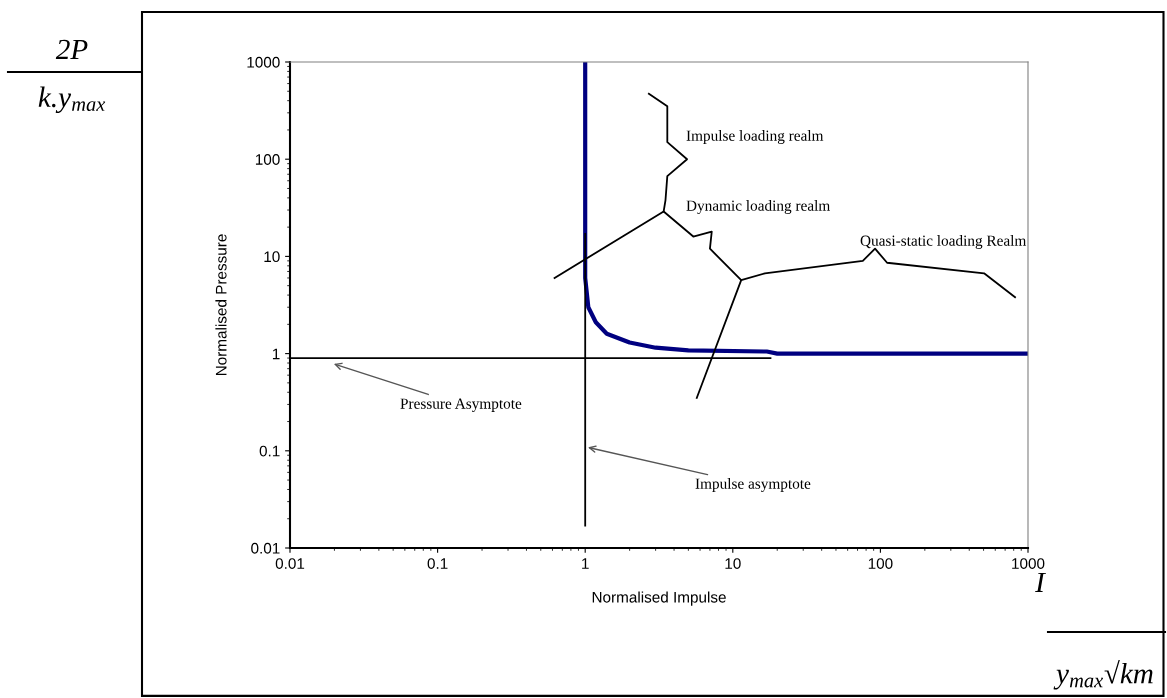  What do you see at coordinates (269, 451) in the screenshot?
I see `y-tick-label: 0.1` at bounding box center [269, 451].